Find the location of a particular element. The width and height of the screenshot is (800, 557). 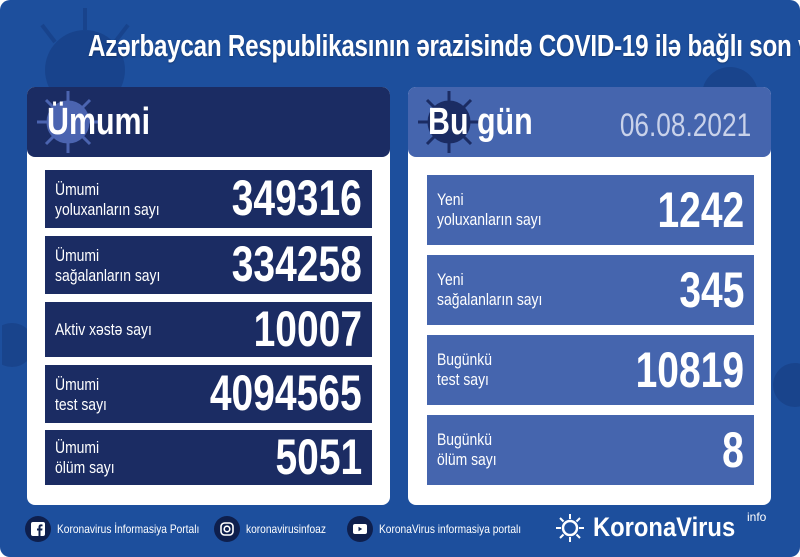

stat-value: 4094565 is located at coordinates (286, 393).